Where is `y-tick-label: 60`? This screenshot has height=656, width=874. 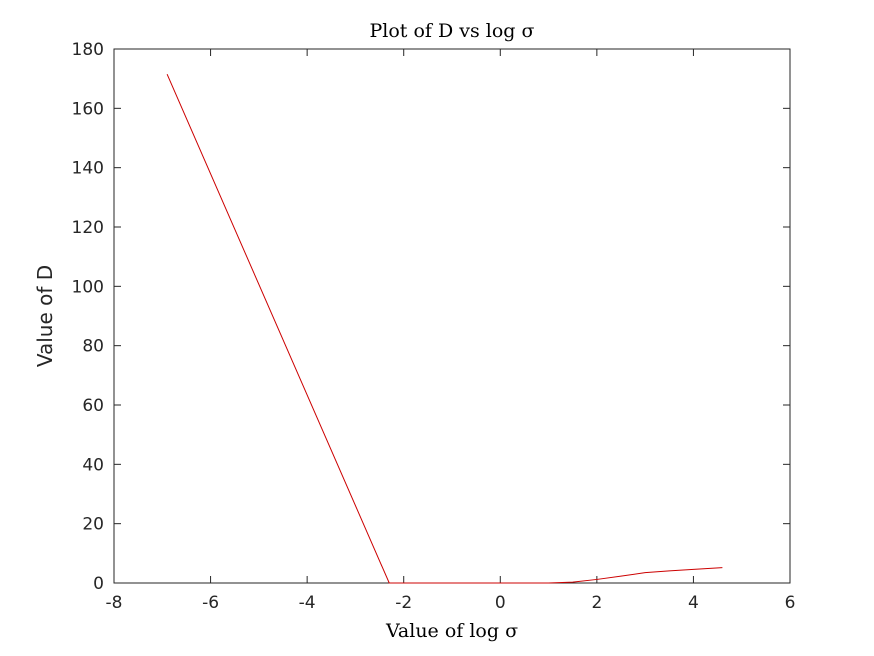 y-tick-label: 60 is located at coordinates (93, 406).